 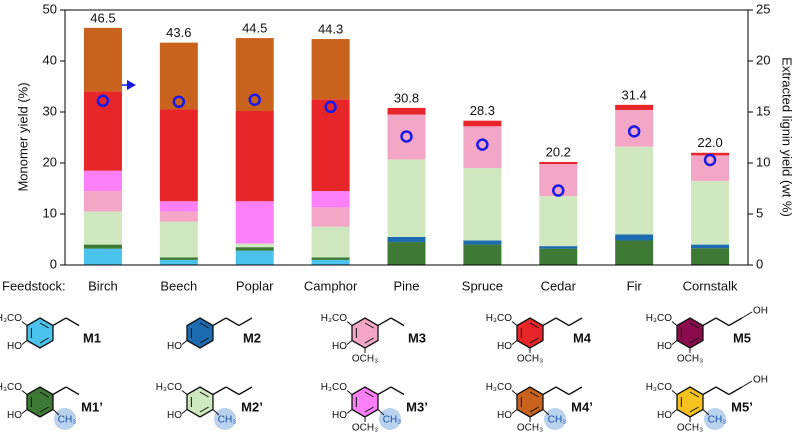 What do you see at coordinates (742, 337) in the screenshot?
I see `structure-label: M5` at bounding box center [742, 337].